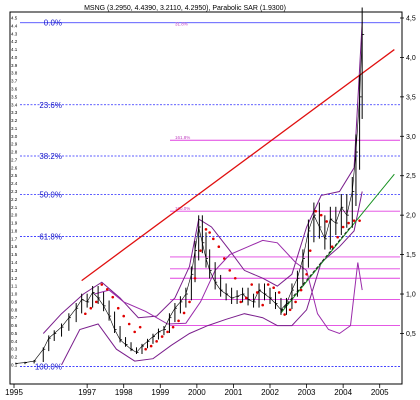  I want to click on time-tick-label: 2005, so click(380, 392).